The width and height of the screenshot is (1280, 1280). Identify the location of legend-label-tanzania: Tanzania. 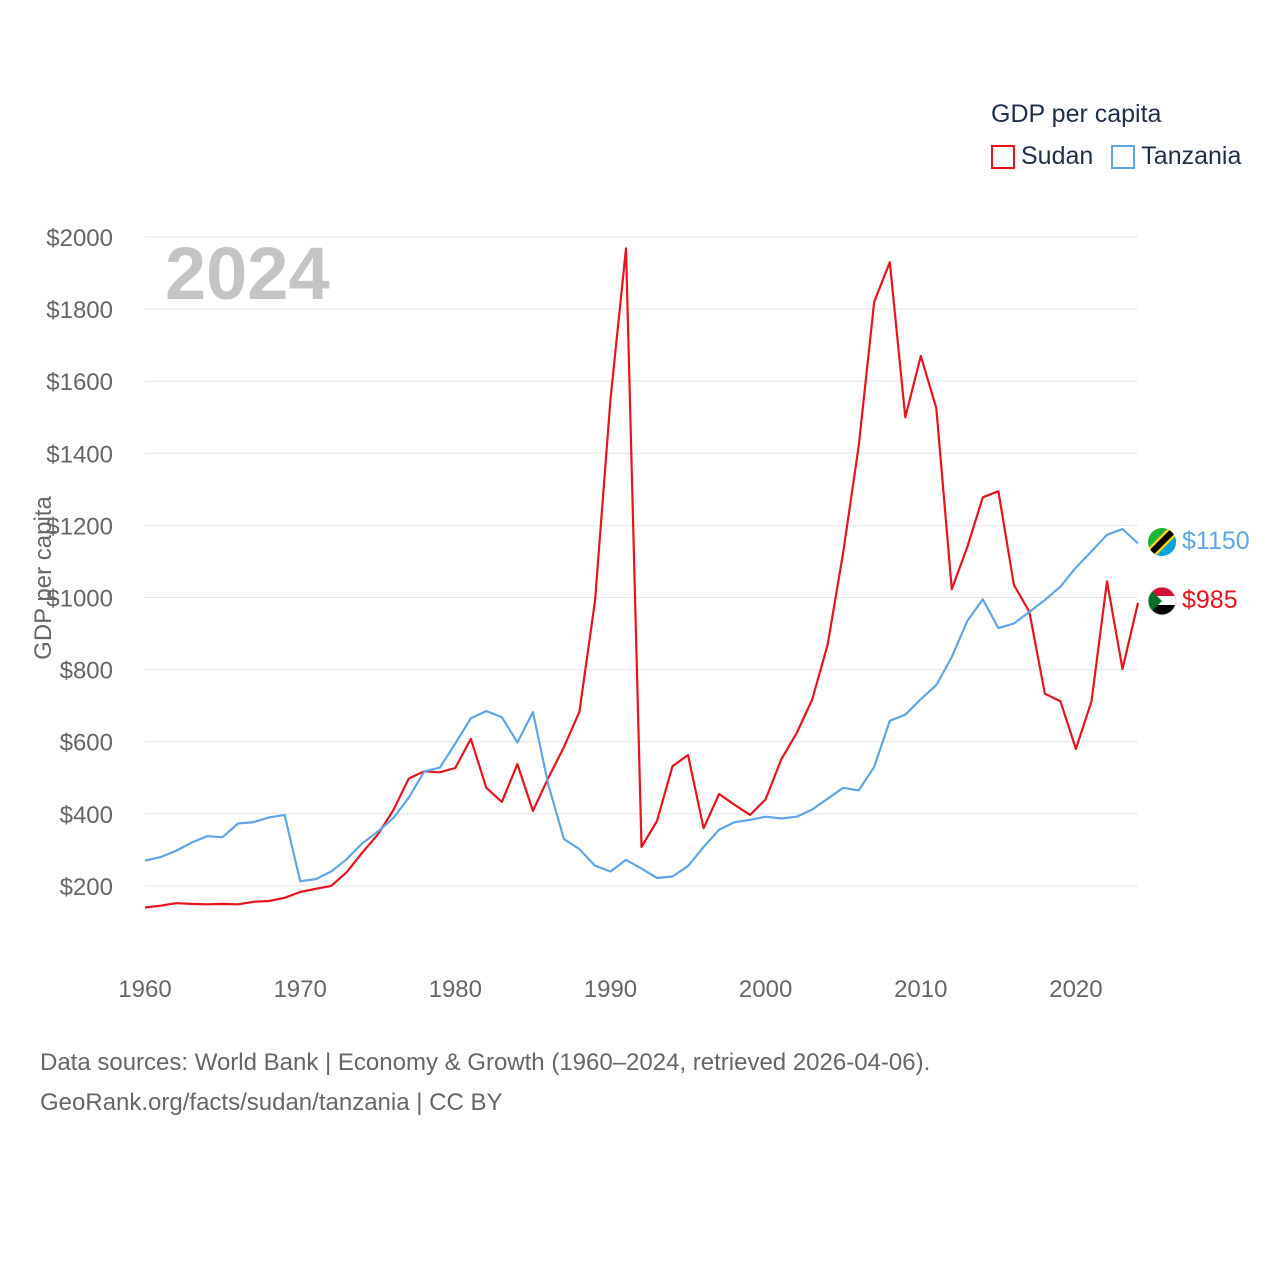
(1191, 156).